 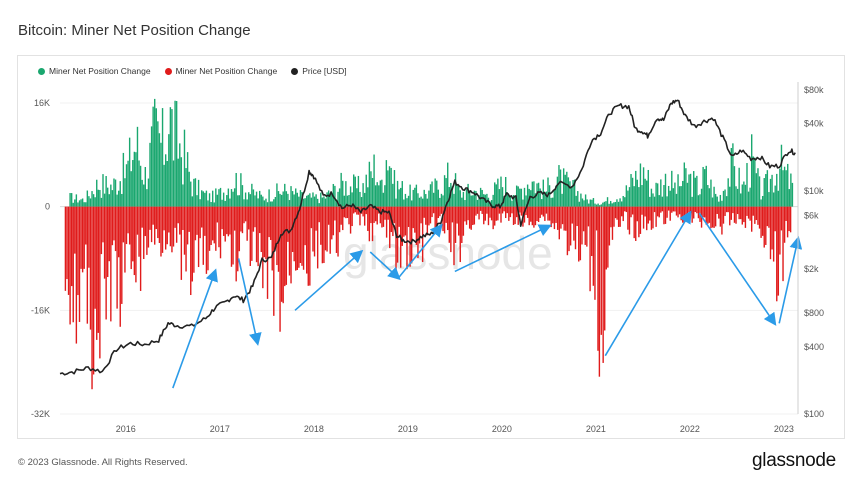 What do you see at coordinates (249, 302) in the screenshot?
I see `annotation-arrow` at bounding box center [249, 302].